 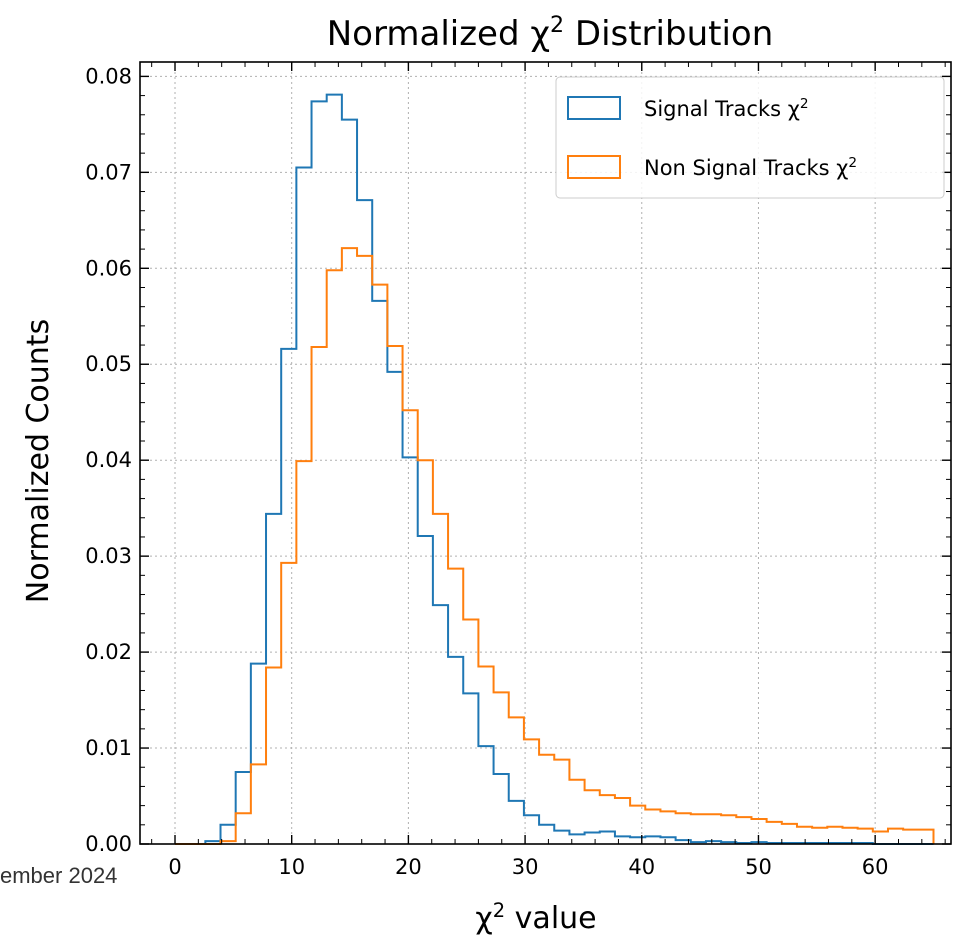 What do you see at coordinates (750, 167) in the screenshot?
I see `legend-label-non-signal: Non Signal Tracks χ2` at bounding box center [750, 167].